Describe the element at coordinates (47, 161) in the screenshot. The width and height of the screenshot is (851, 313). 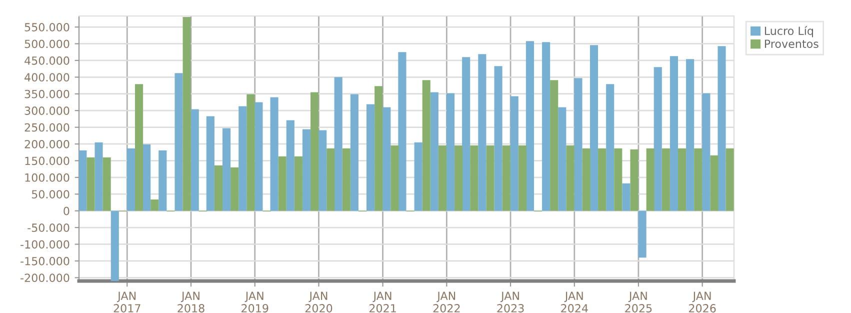
I see `y-tick-label: 150.000` at that location.